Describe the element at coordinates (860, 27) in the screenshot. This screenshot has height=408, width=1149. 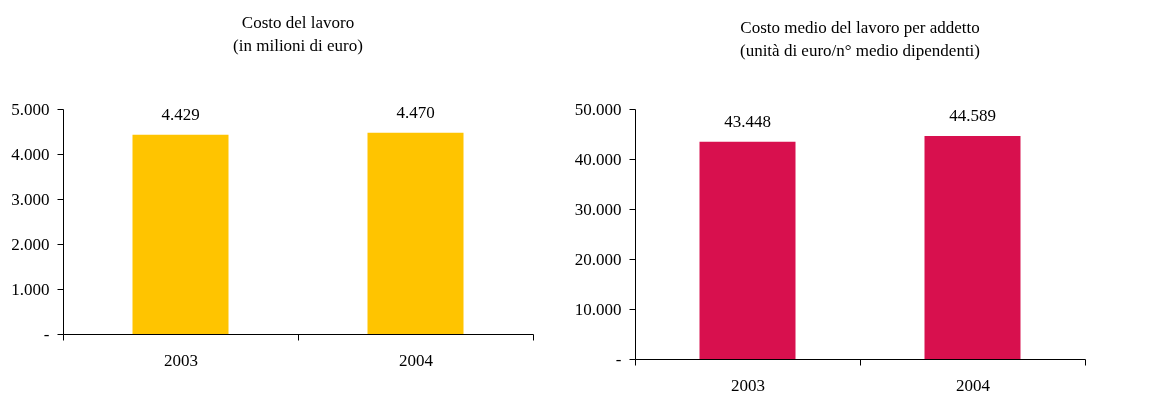
I see `chart-title: Costo medio del lavoro per addetto` at that location.